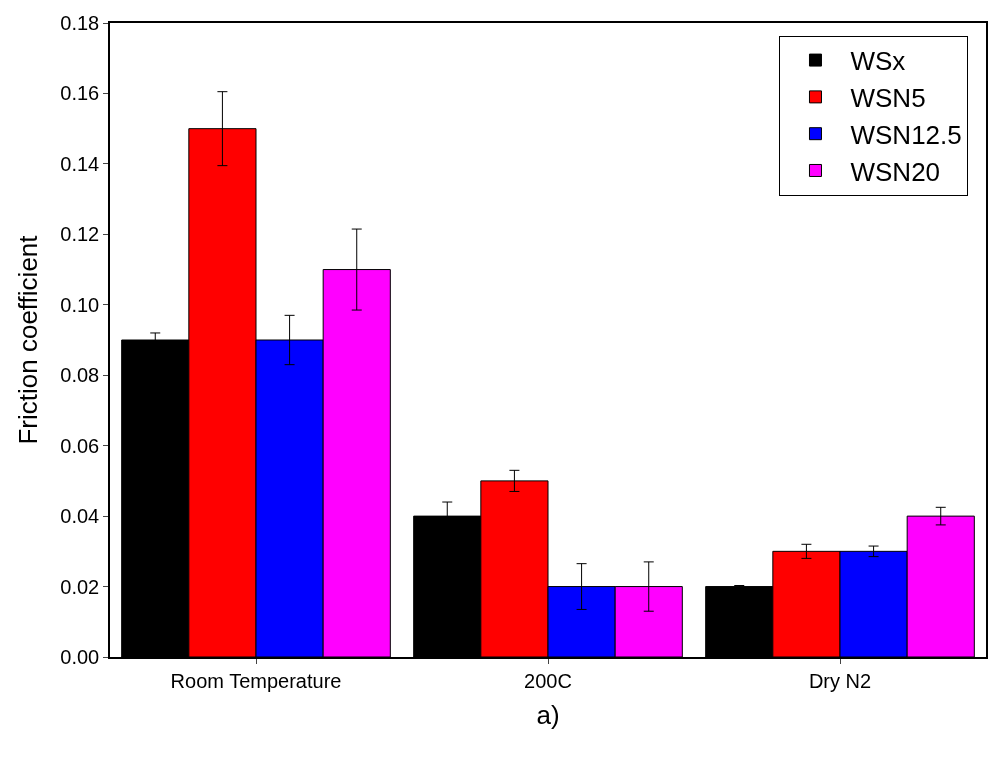  What do you see at coordinates (80, 516) in the screenshot?
I see `y-tick-label: 0.04` at bounding box center [80, 516].